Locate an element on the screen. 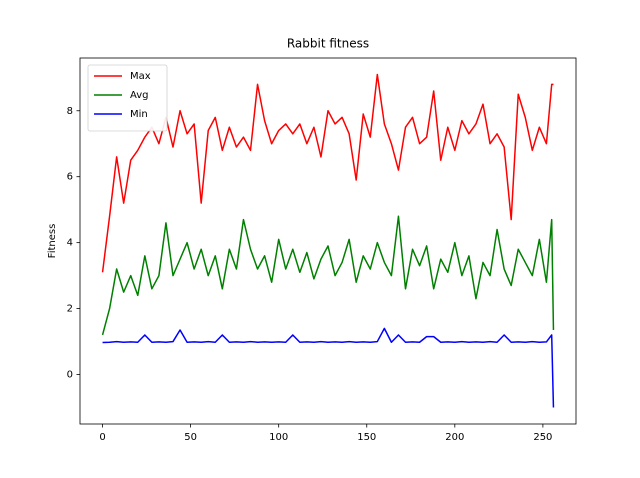  x-tick-label: 250 is located at coordinates (542, 437).